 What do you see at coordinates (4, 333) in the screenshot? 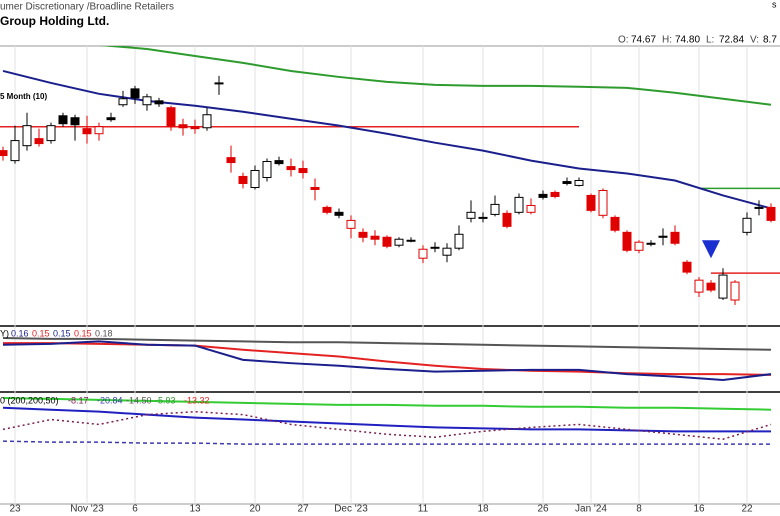
I see `panel-label: Y)` at bounding box center [4, 333].